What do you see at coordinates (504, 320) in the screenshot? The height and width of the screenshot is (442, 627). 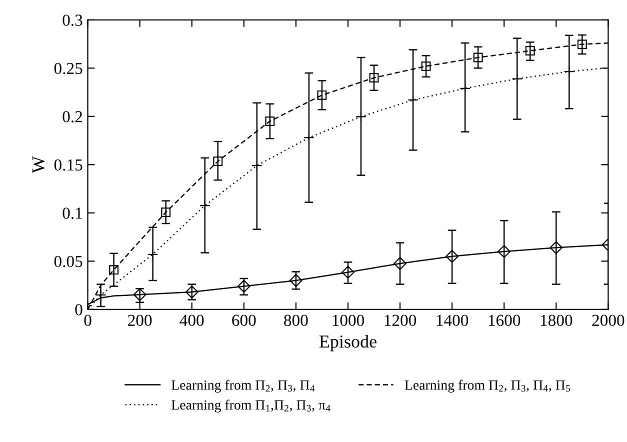 I see `x-tick-label: 1600` at bounding box center [504, 320].